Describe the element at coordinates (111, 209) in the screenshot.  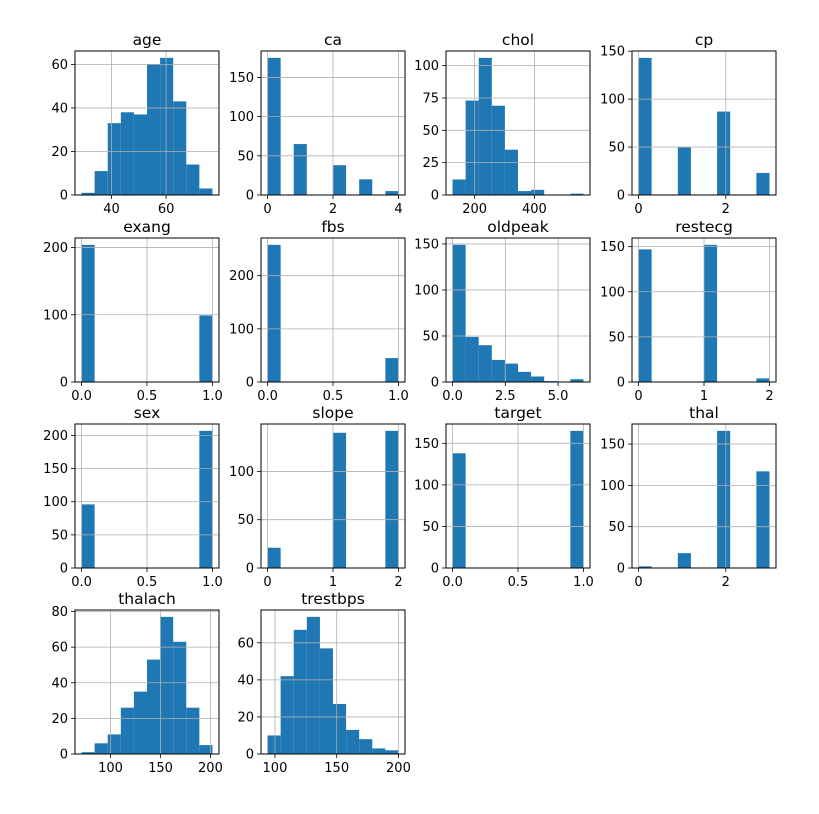
I see `x-tick-label: 40` at that location.